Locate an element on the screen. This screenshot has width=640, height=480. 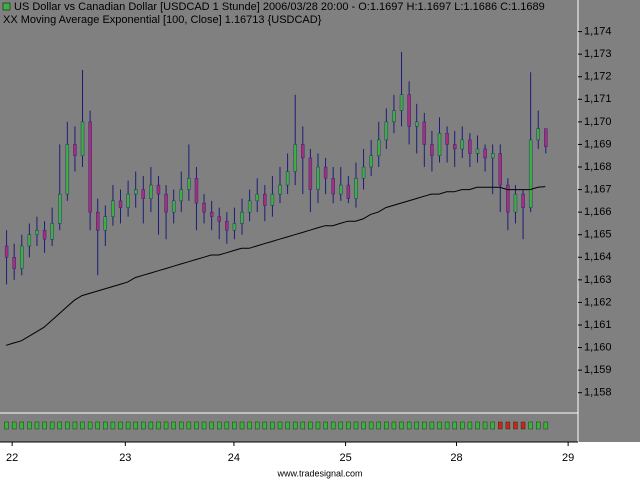
y-tick-label: 1,163 is located at coordinates (598, 280).